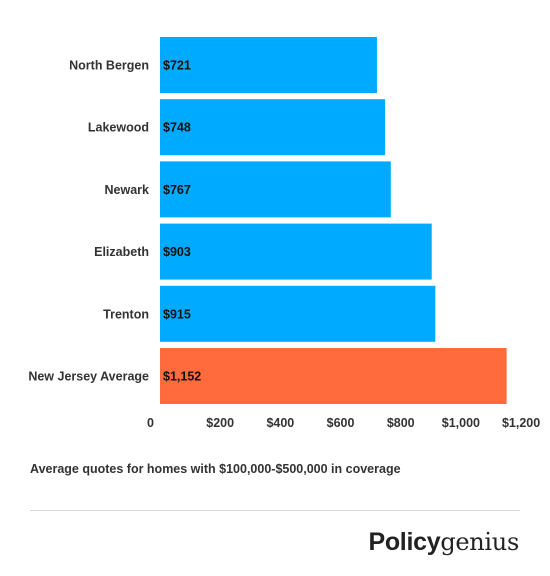 The image size is (550, 576). I want to click on category-label-newark: Newark, so click(127, 190).